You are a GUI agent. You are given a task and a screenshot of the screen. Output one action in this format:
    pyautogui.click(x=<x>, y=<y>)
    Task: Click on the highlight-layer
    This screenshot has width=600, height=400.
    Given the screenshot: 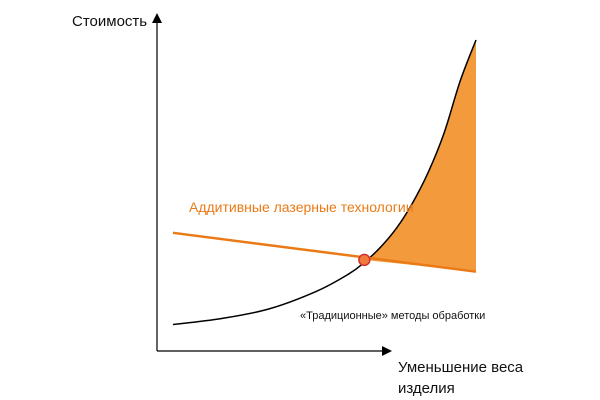 What is the action you would take?
    pyautogui.click(x=419, y=156)
    